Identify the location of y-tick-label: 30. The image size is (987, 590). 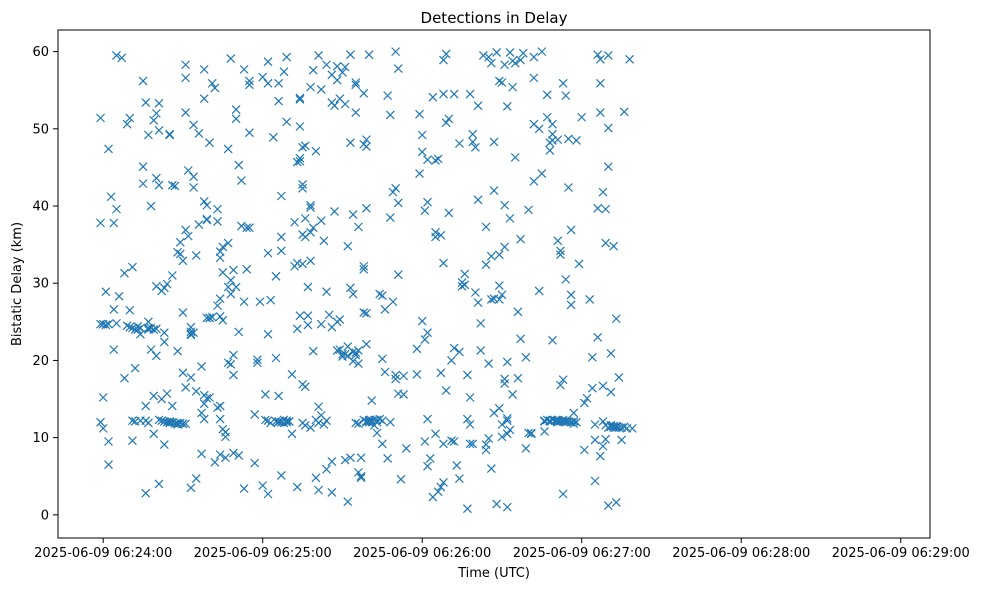
(40, 284).